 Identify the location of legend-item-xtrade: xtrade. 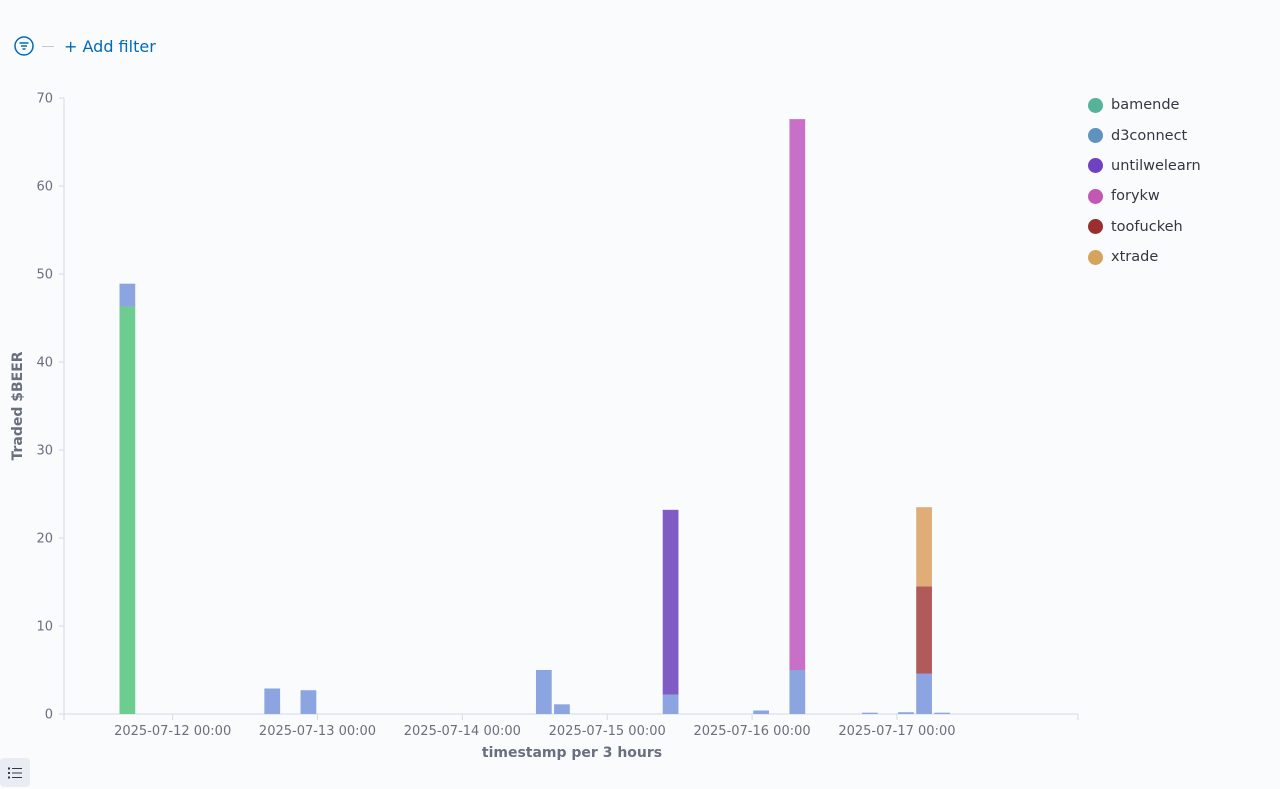
(1144, 257).